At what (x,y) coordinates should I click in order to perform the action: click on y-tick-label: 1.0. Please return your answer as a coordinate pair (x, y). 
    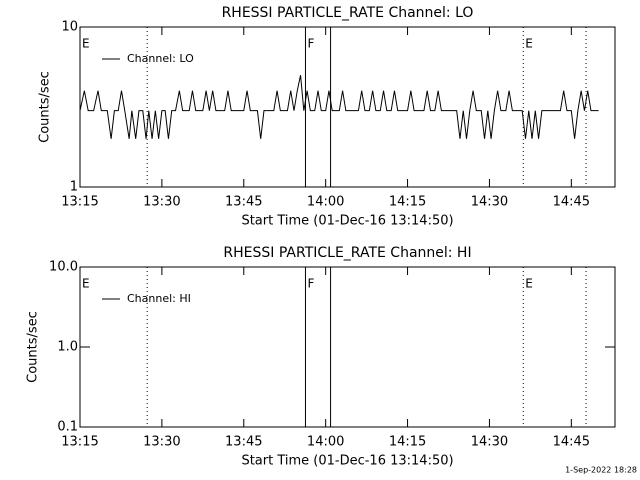
    Looking at the image, I should click on (67, 347).